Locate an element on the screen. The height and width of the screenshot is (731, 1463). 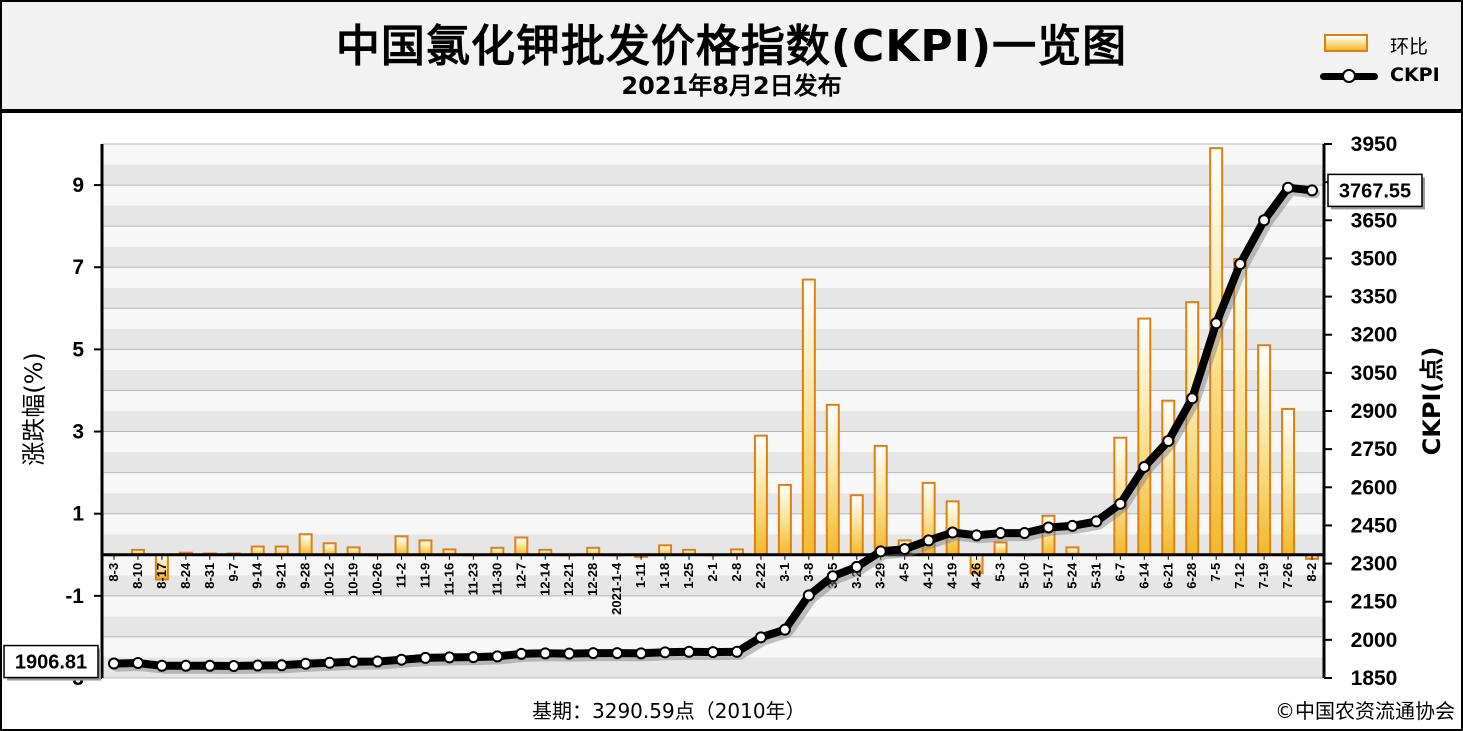
x-tick-label: 6-7 is located at coordinates (1119, 572).